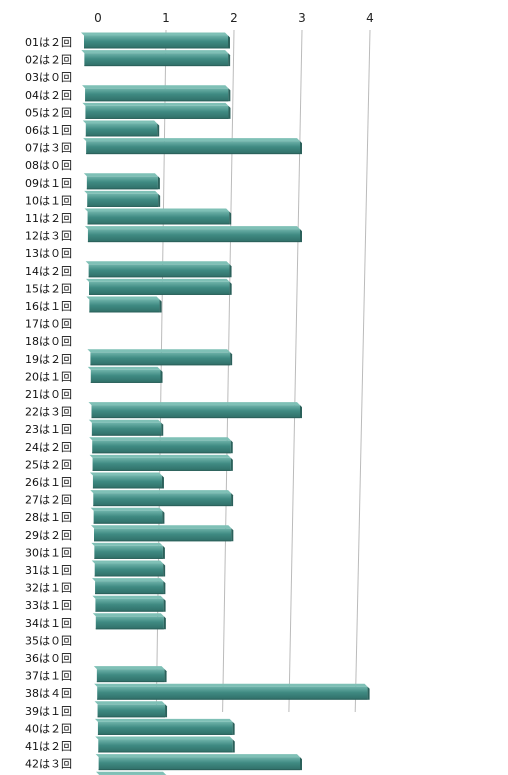  Describe the element at coordinates (48, 359) in the screenshot. I see `category-label: 19は２回` at that location.